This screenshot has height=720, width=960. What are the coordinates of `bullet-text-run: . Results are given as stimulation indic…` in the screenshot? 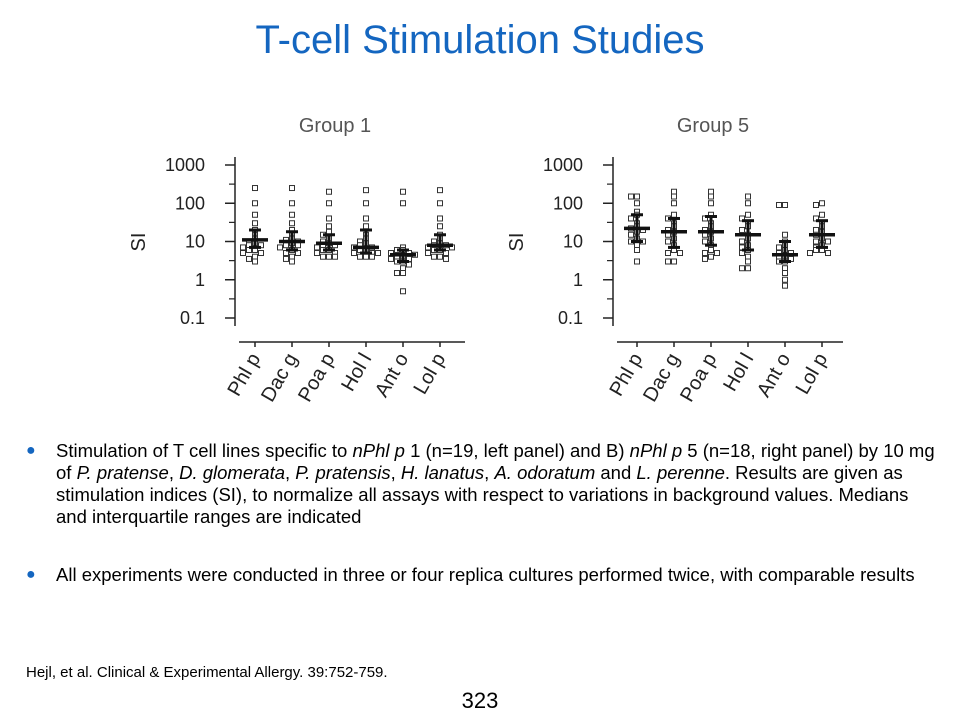 It's located at (482, 494).